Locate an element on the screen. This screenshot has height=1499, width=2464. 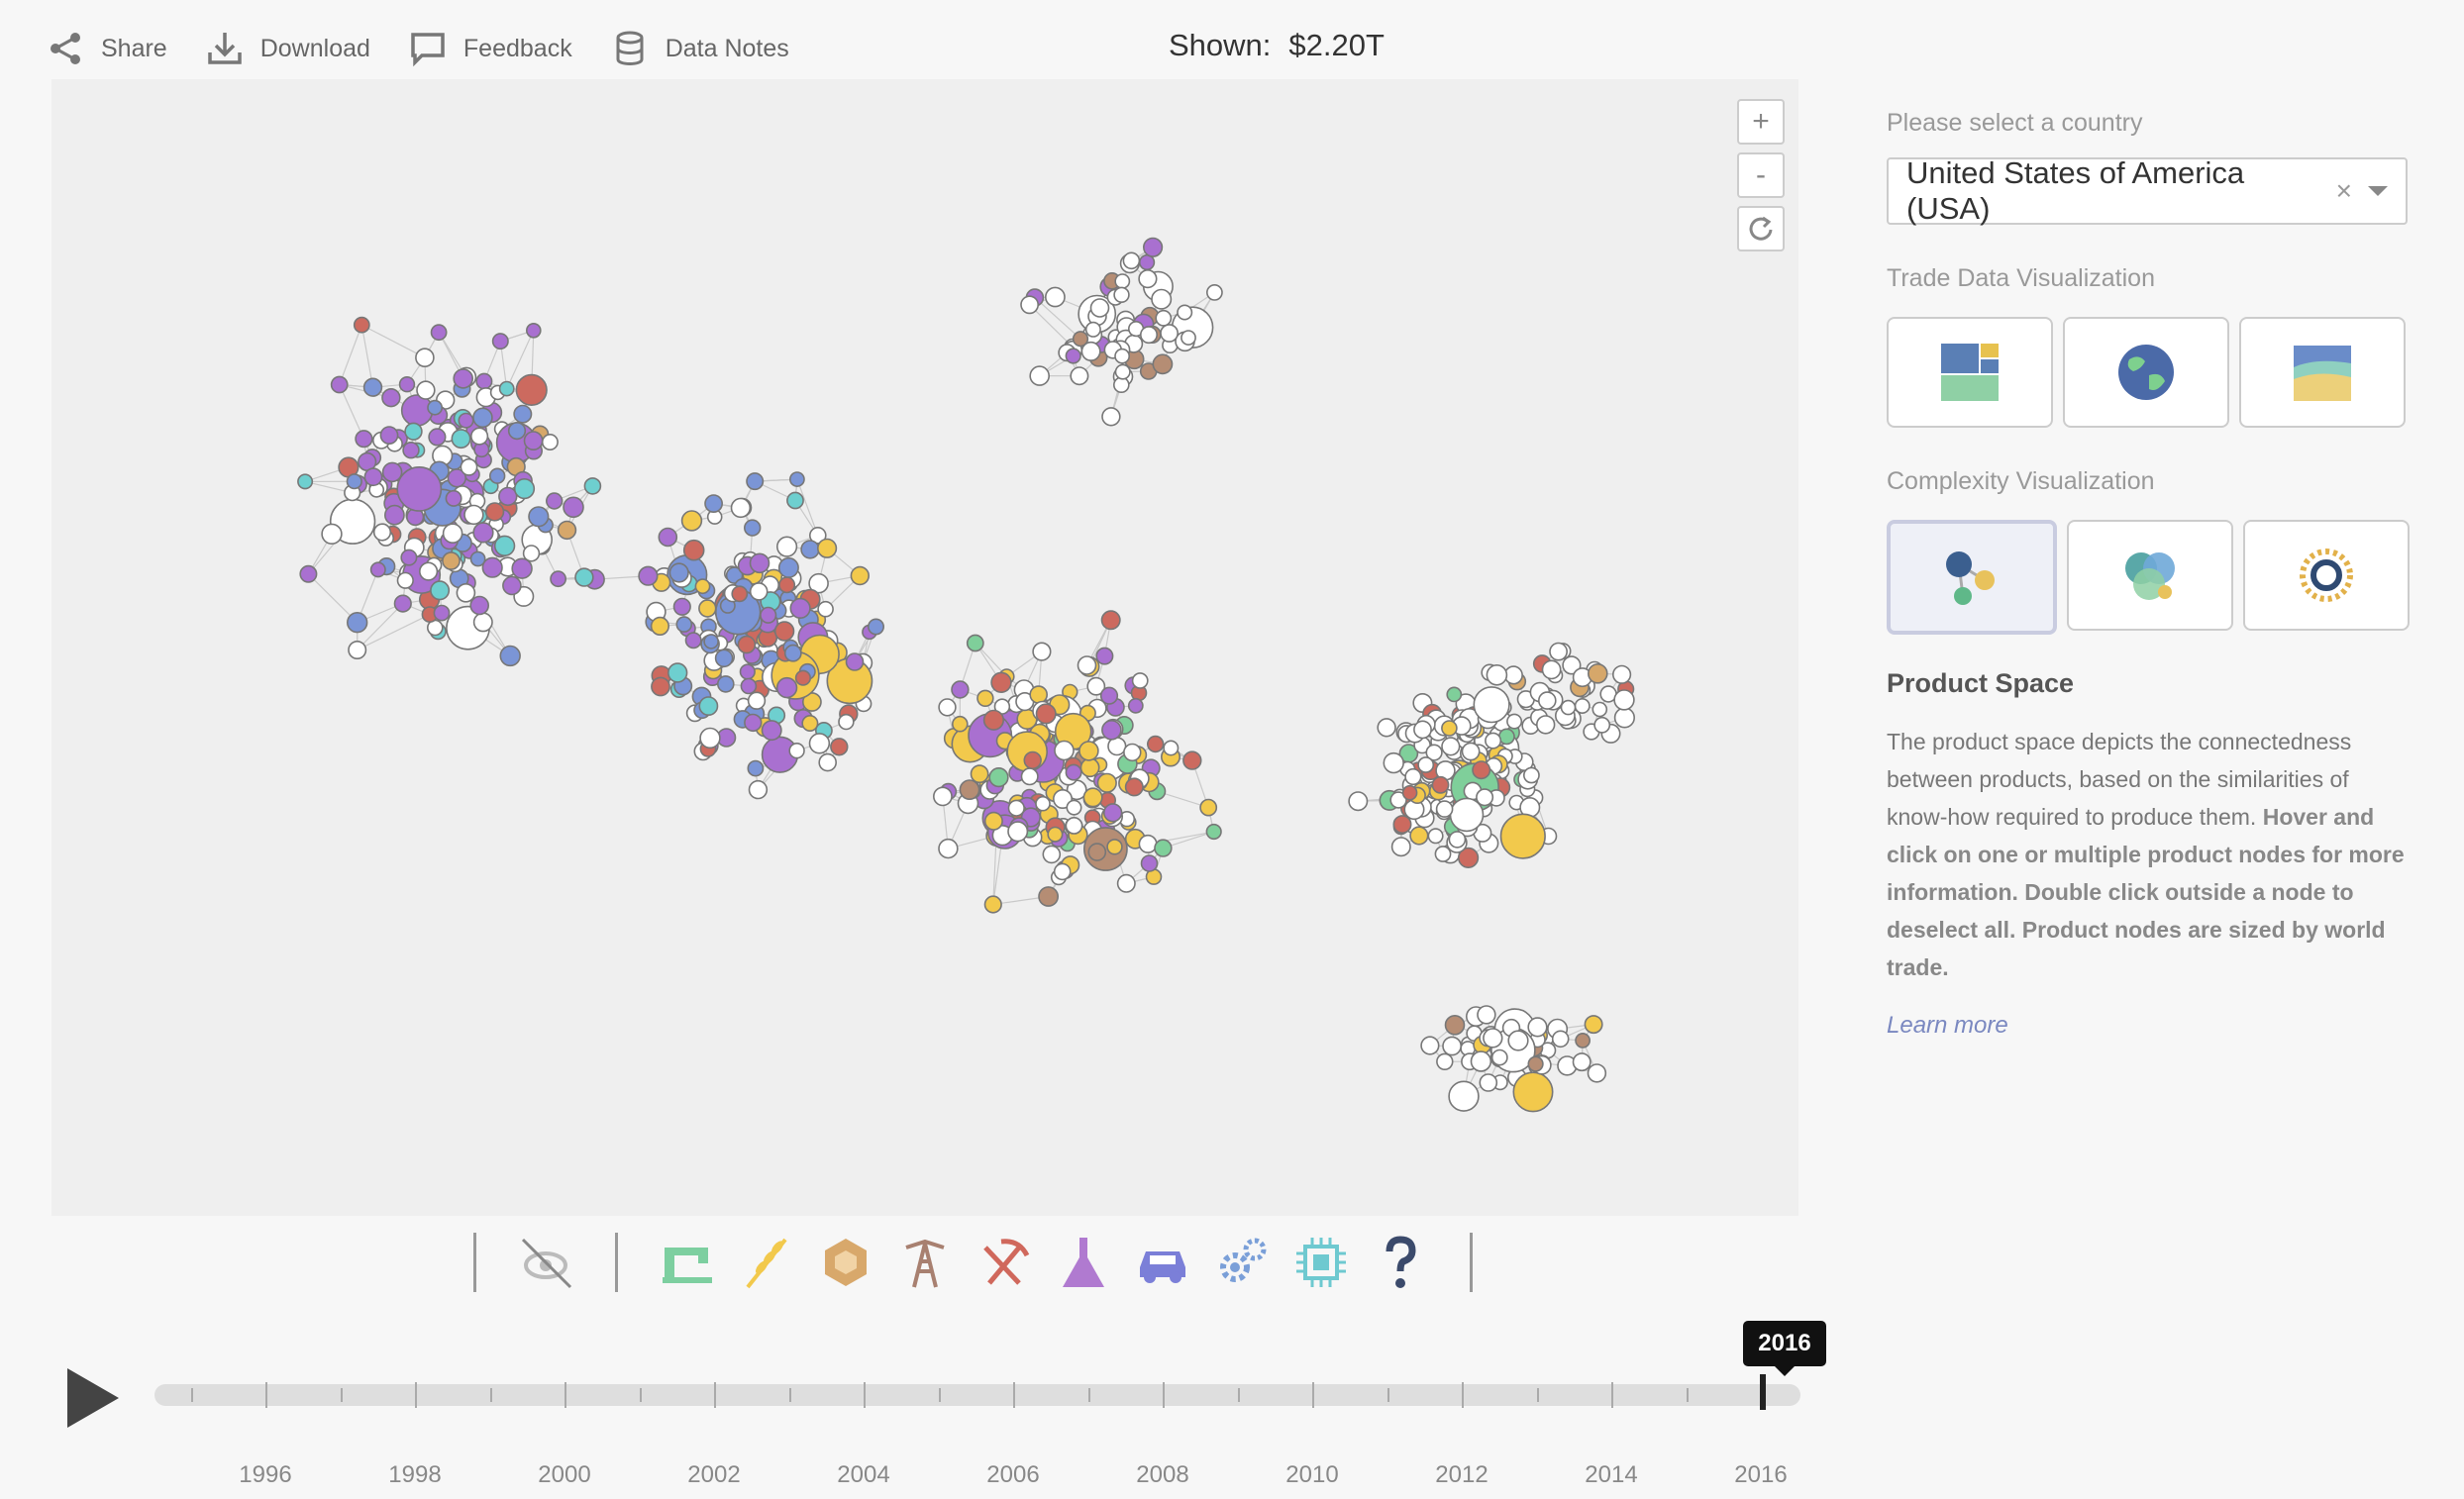
category-machinery is located at coordinates (1242, 1262).